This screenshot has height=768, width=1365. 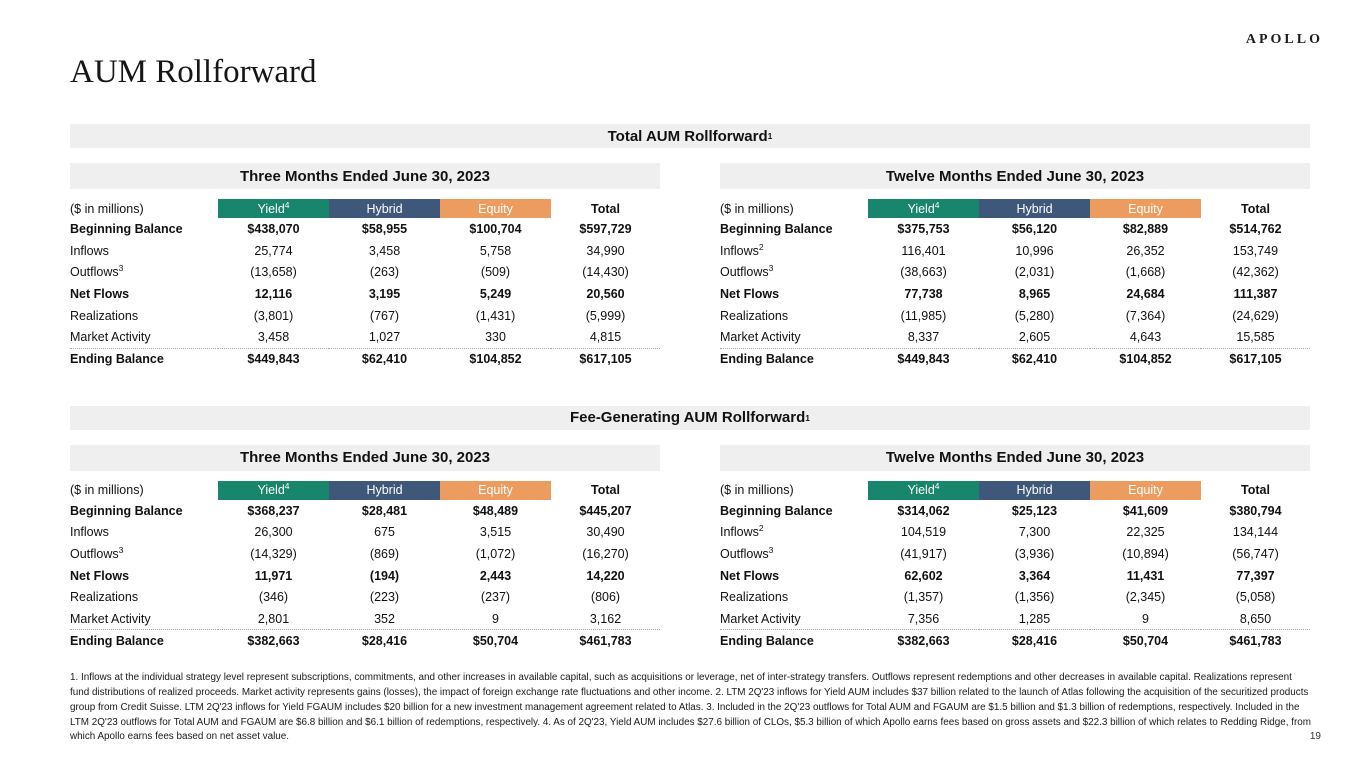 What do you see at coordinates (117, 641) in the screenshot?
I see `row-label: Ending Balance` at bounding box center [117, 641].